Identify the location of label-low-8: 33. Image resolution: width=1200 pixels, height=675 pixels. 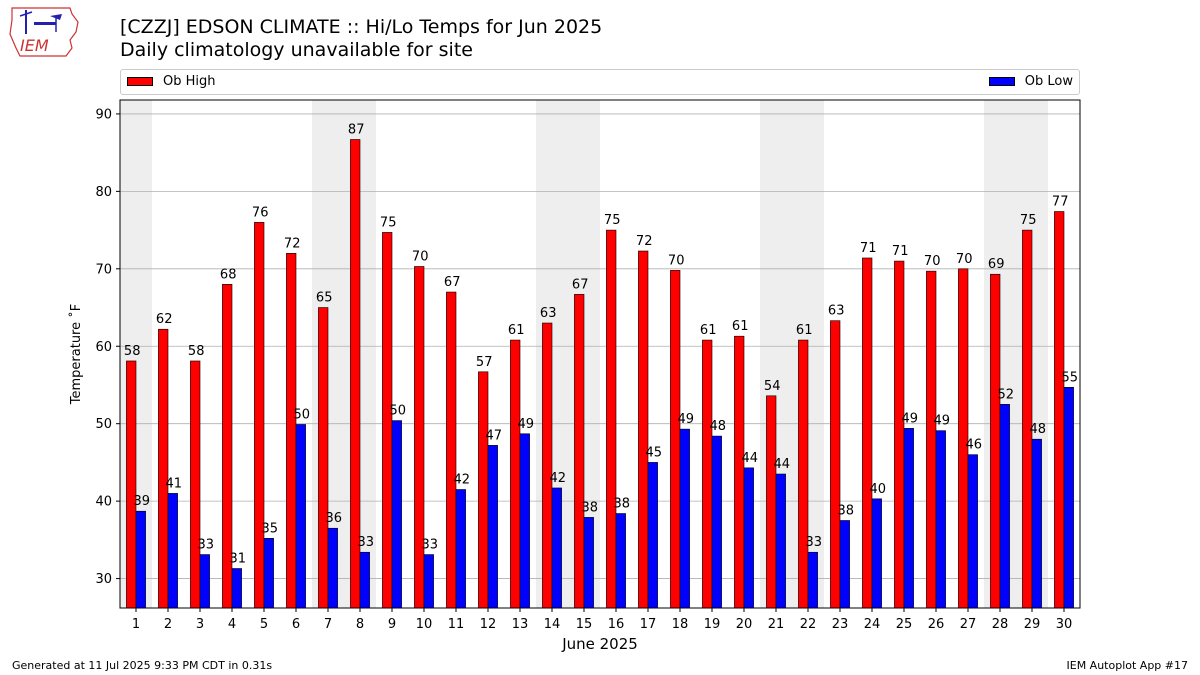
(366, 542).